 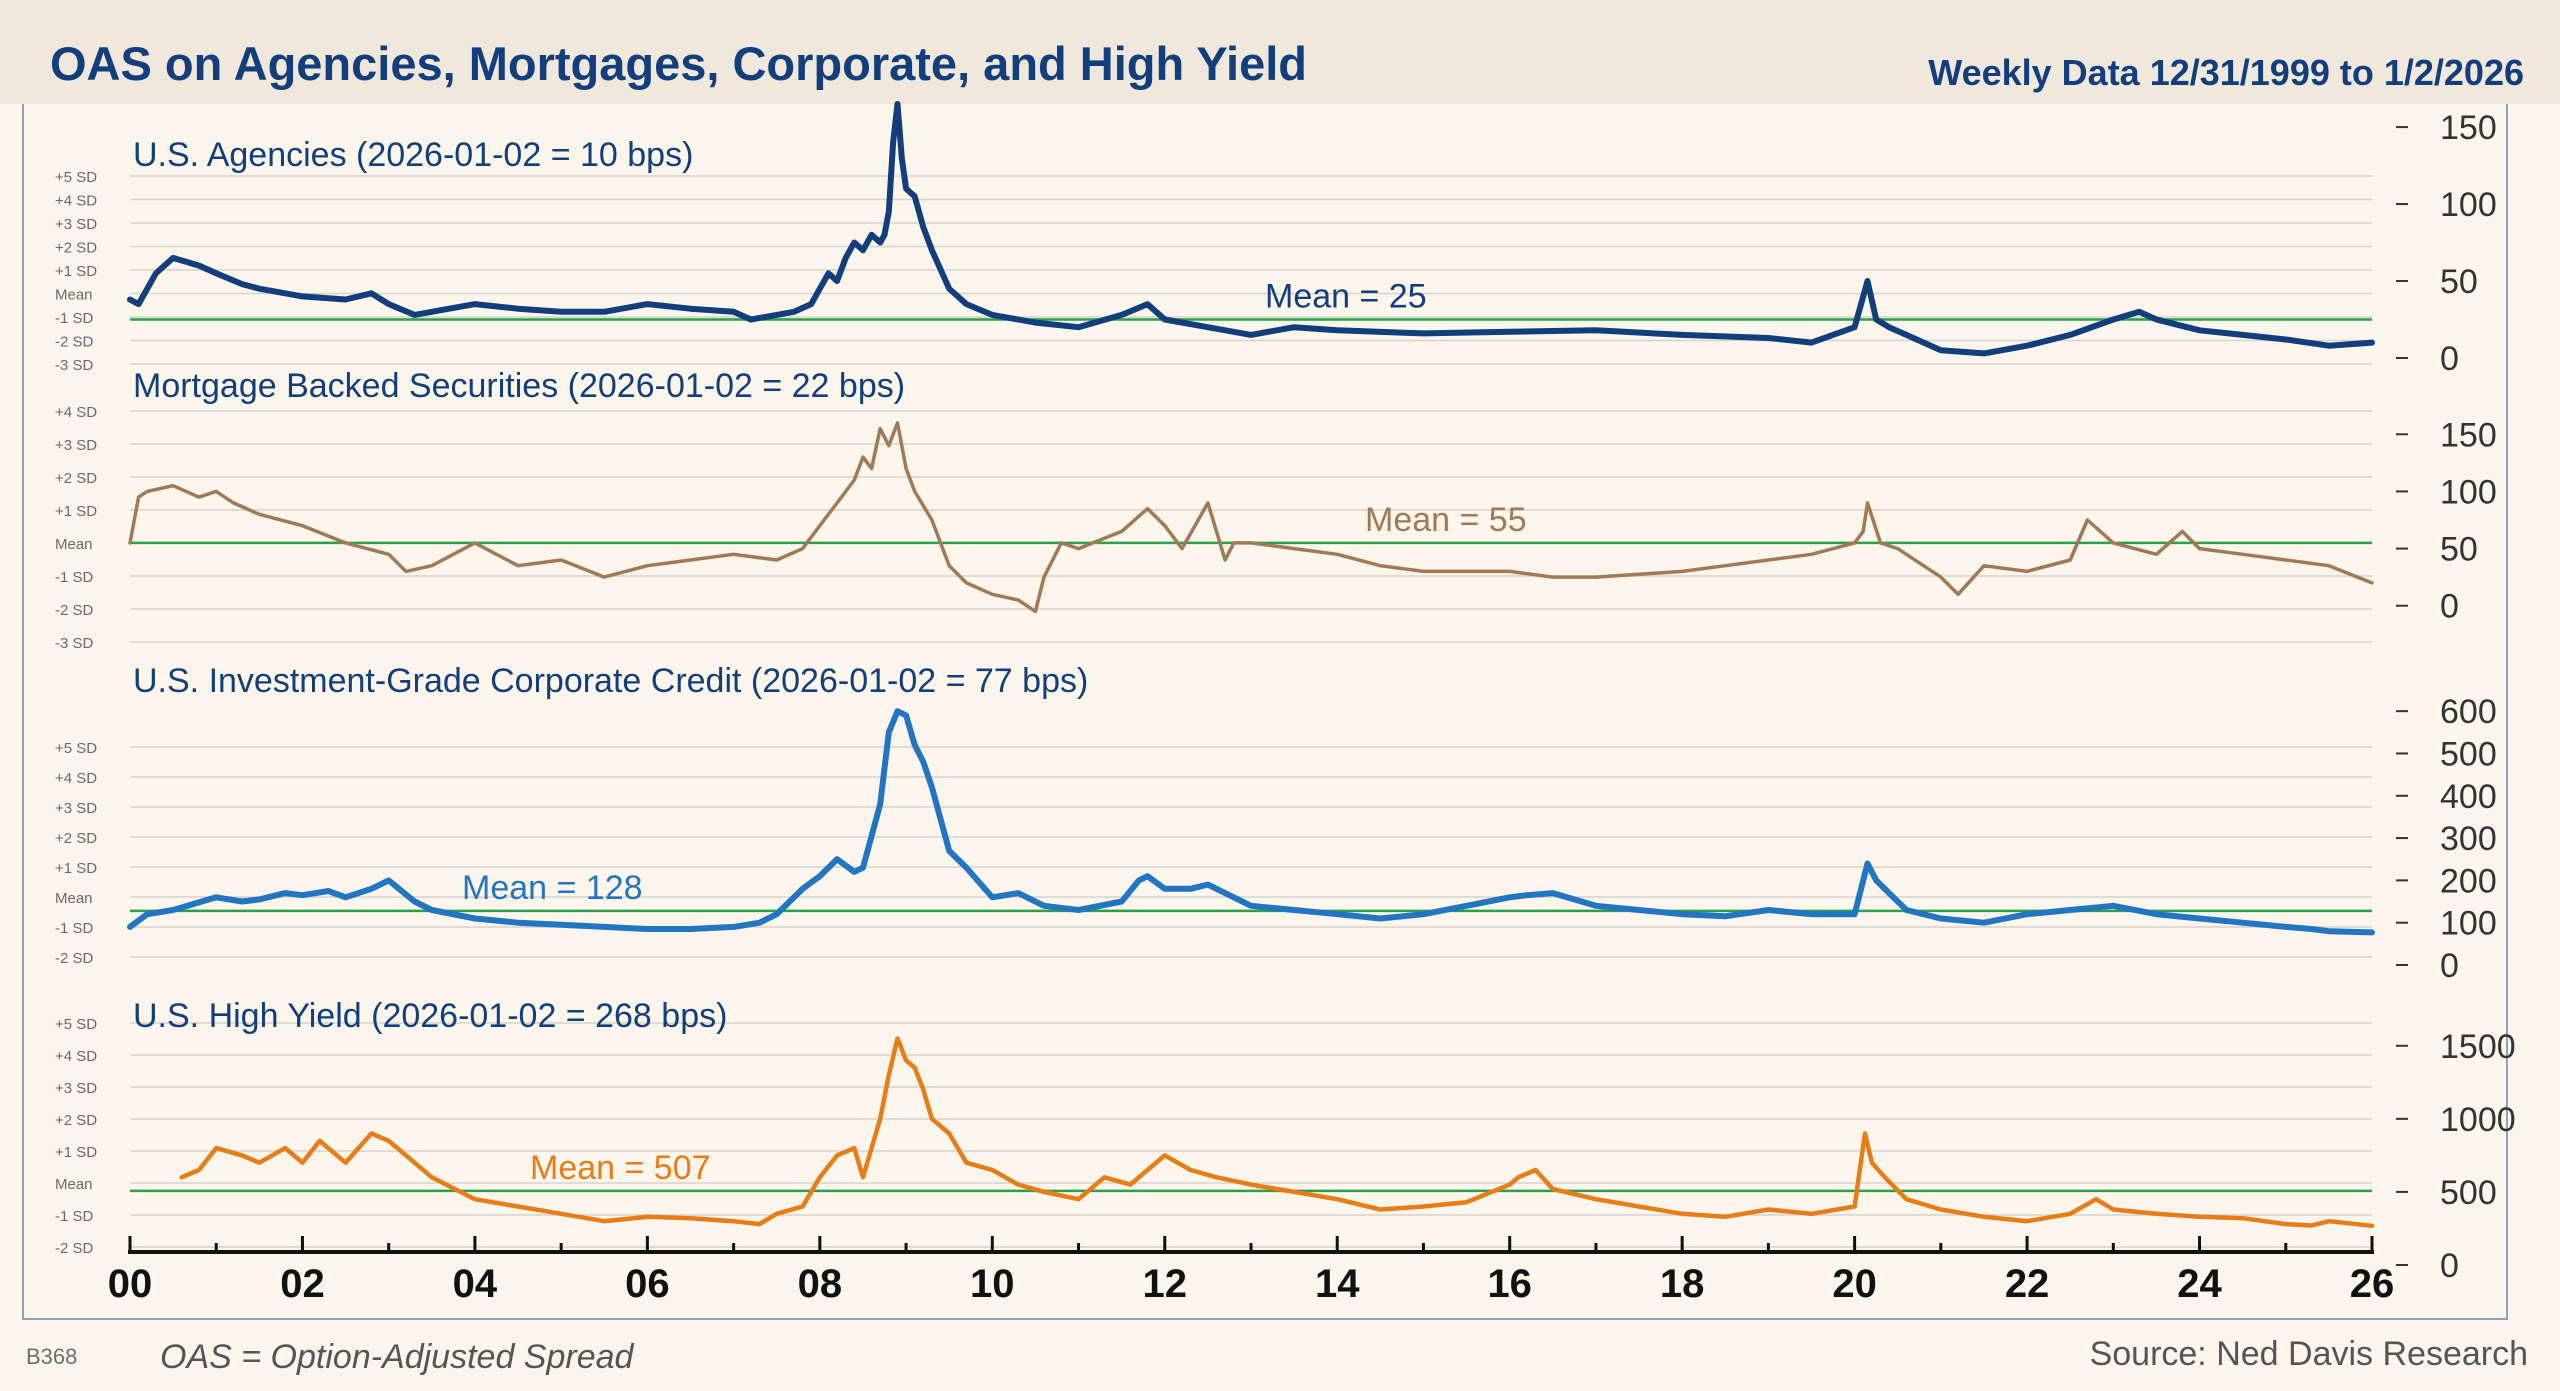 I want to click on footnote: OAS = Option-Adjusted Spread, so click(x=397, y=1357).